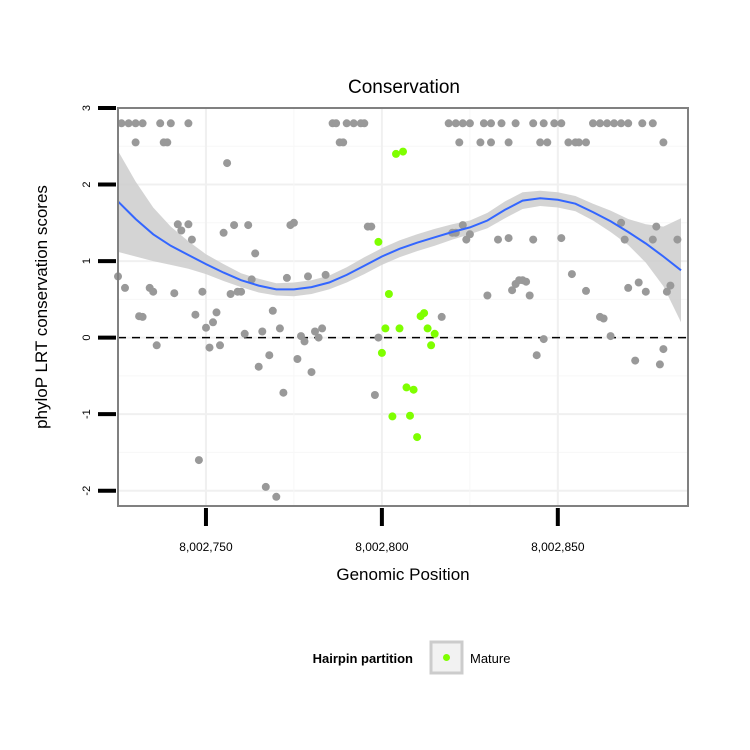  Describe the element at coordinates (363, 658) in the screenshot. I see `legend-title: Hairpin partition` at that location.